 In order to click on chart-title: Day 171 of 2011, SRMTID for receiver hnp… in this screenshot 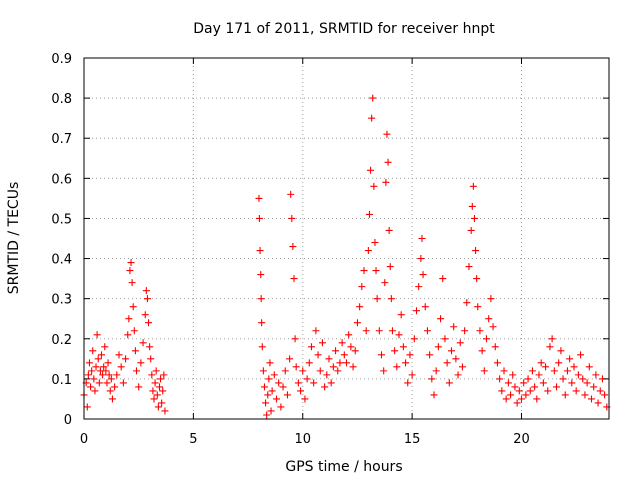, I will do `click(344, 29)`.